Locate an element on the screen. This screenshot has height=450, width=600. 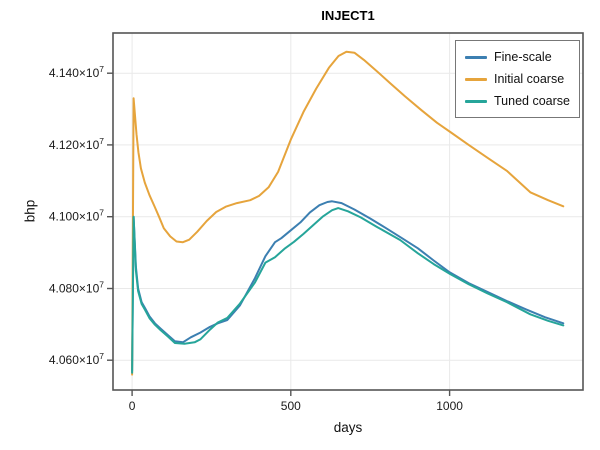
legend-line-swatch-fine-scale is located at coordinates (476, 57).